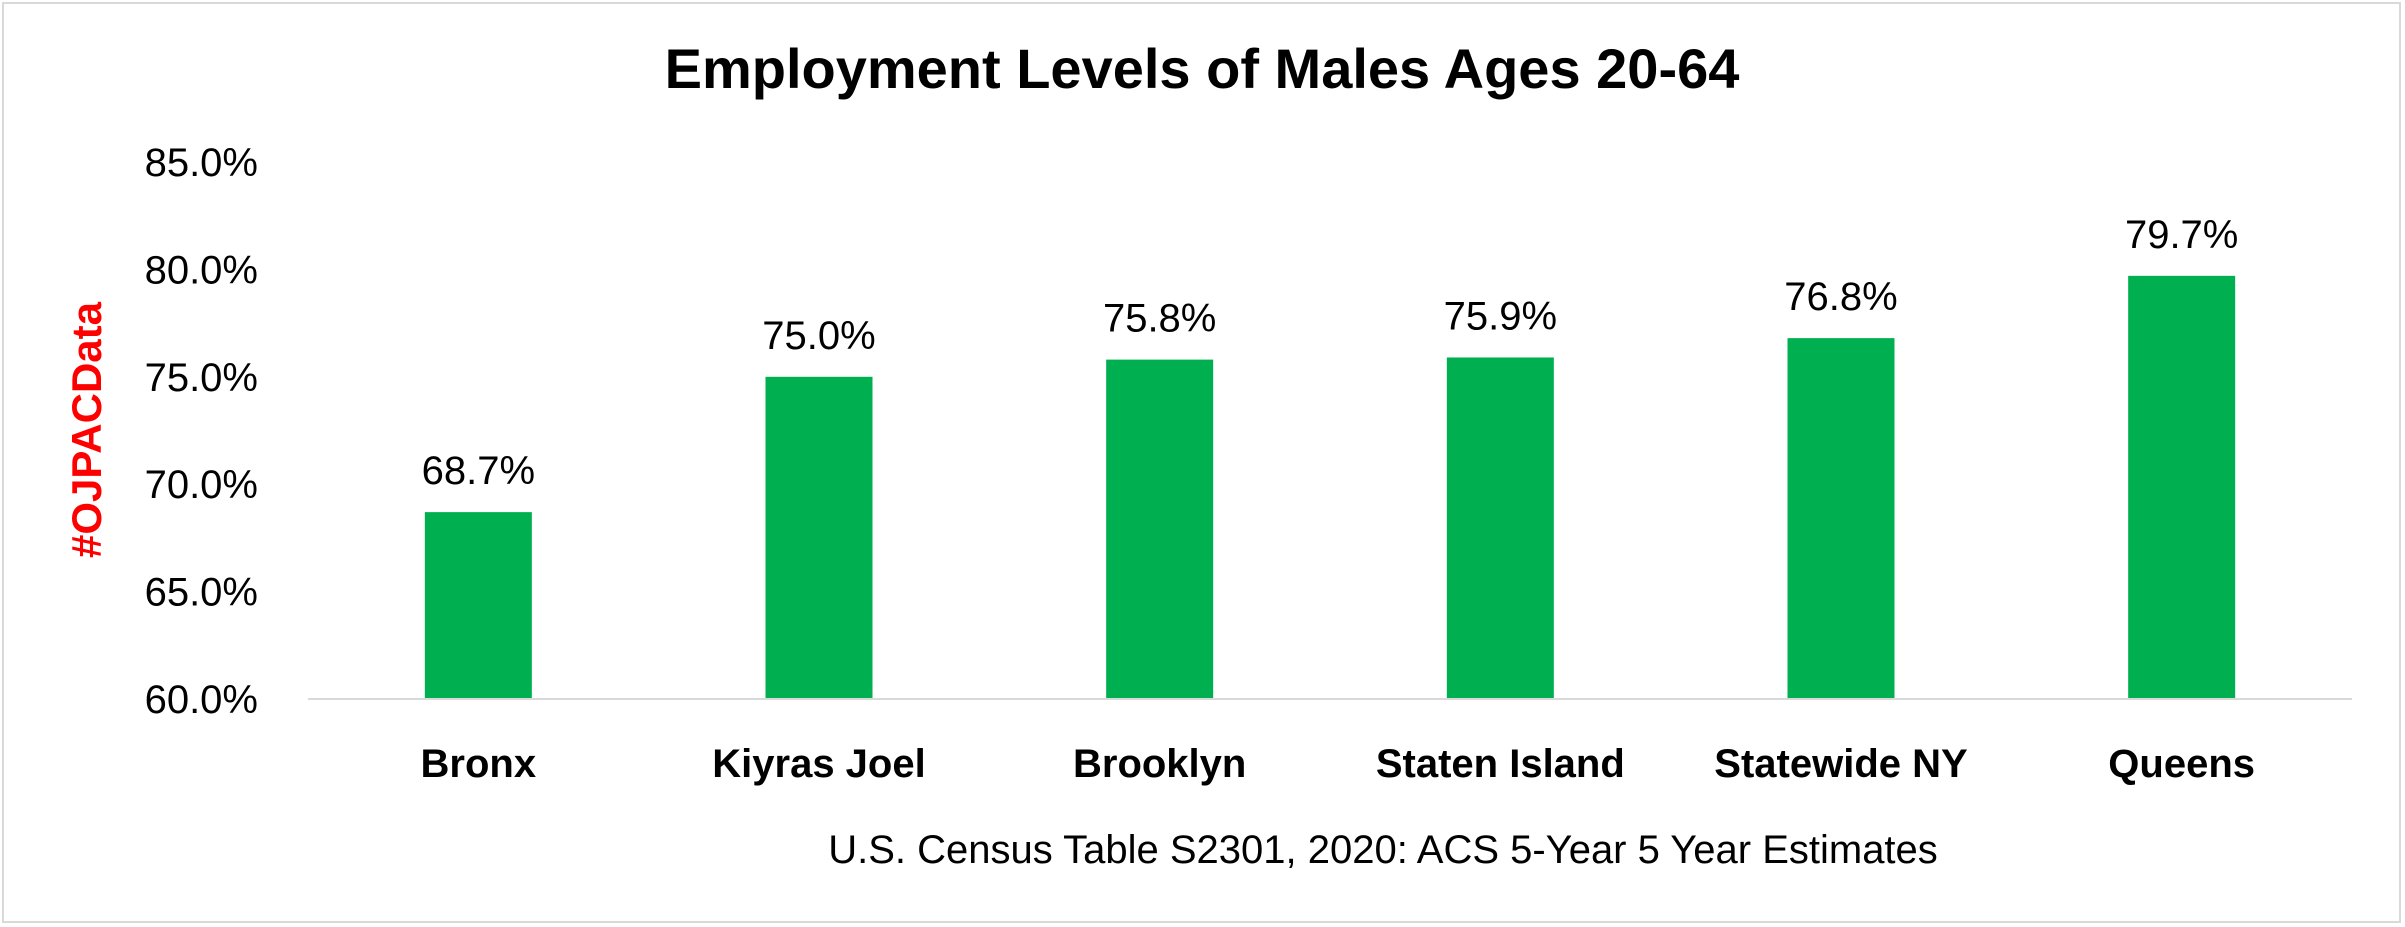  What do you see at coordinates (1841, 764) in the screenshot?
I see `x-tick-label: Statewide NY` at bounding box center [1841, 764].